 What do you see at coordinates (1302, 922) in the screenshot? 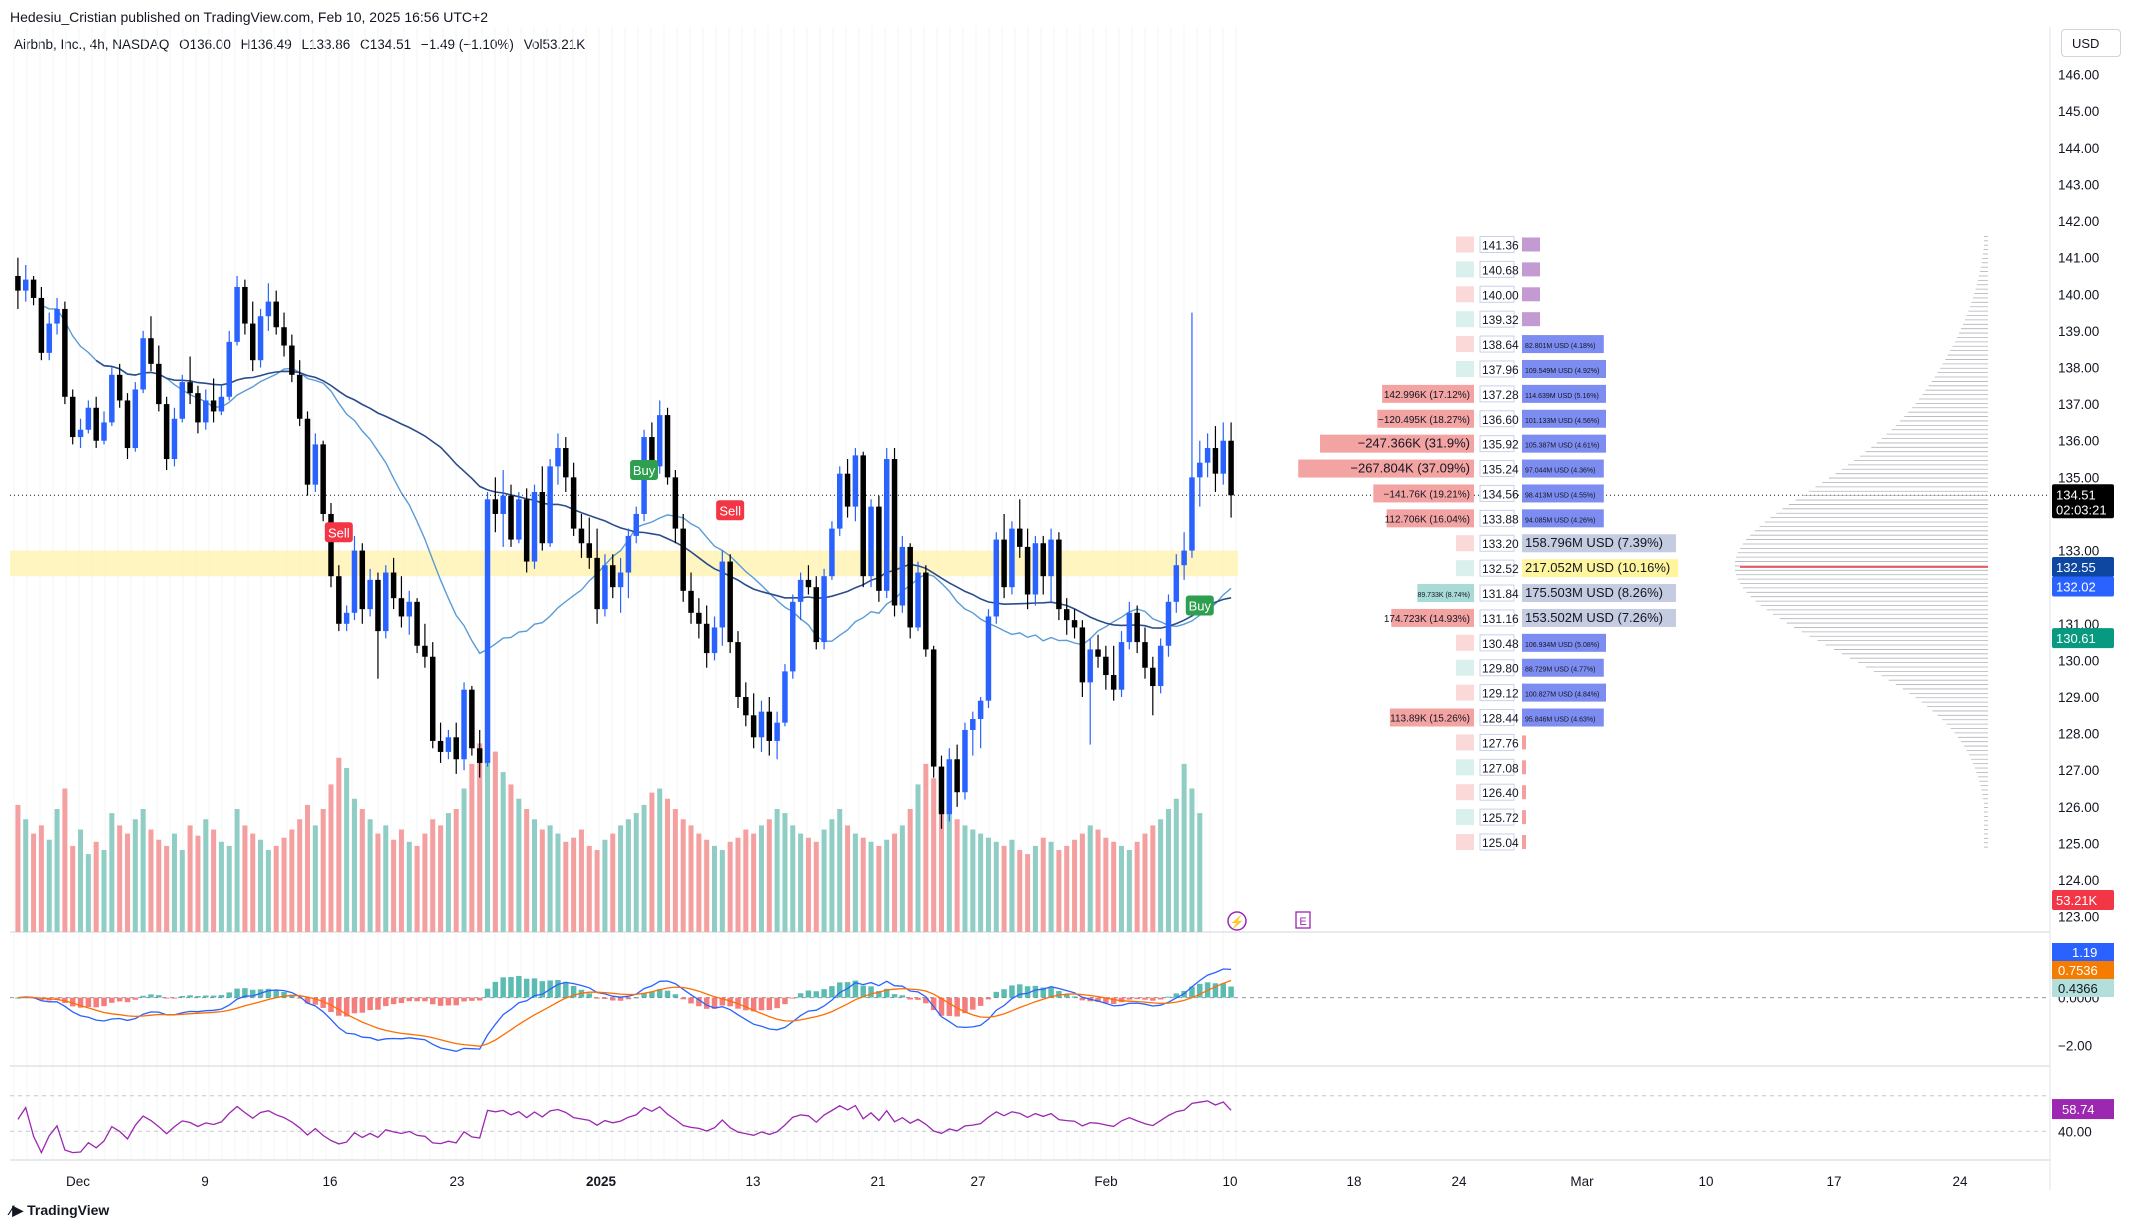
I see `earnings-glyph: E` at bounding box center [1302, 922].